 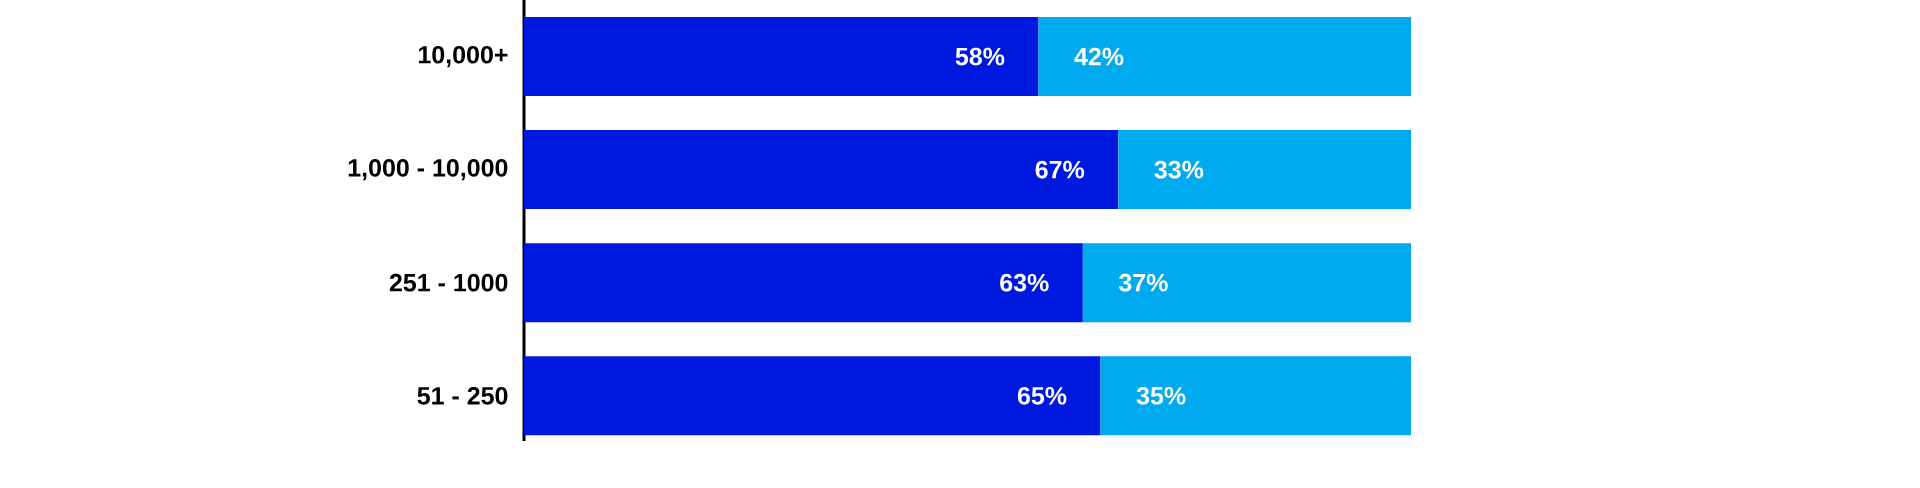 What do you see at coordinates (1099, 56) in the screenshot?
I see `data-label: 42%` at bounding box center [1099, 56].